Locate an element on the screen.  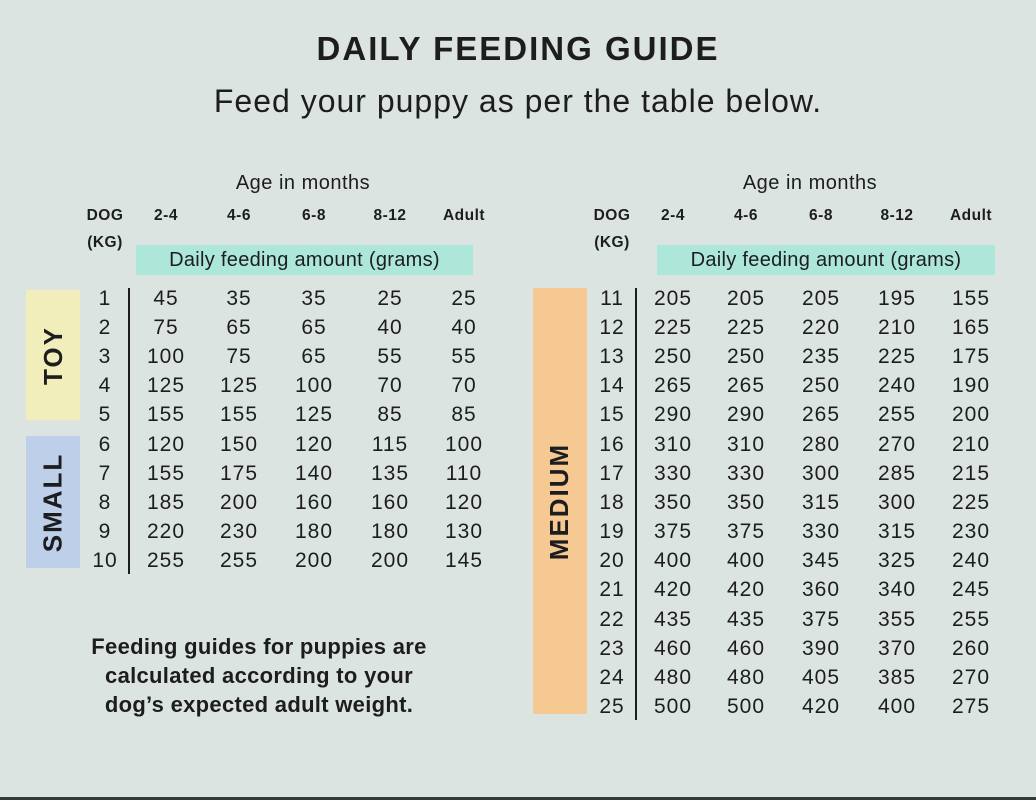
dog-weight-kg: 2 is located at coordinates (105, 327).